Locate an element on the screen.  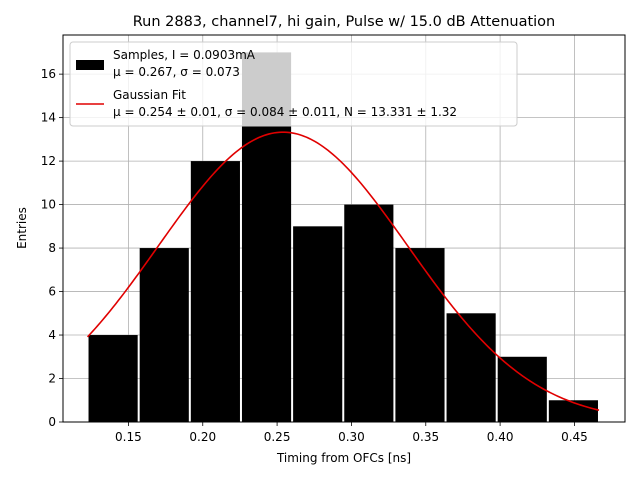
y-tick-label: 0 is located at coordinates (52, 422).